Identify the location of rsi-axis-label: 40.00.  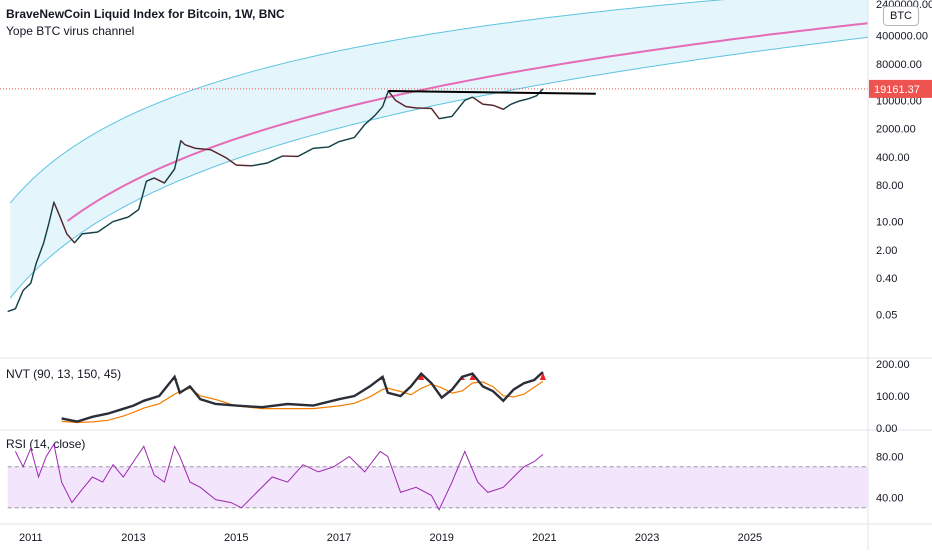
(890, 499).